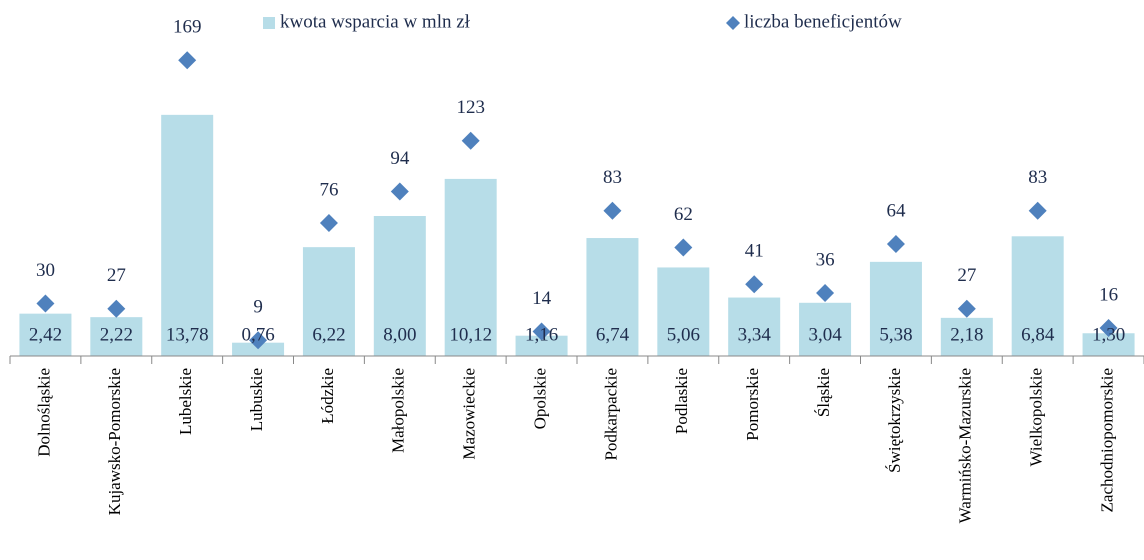 The height and width of the screenshot is (560, 1144). I want to click on x-tick-label: Wielkopolskie, so click(1036, 417).